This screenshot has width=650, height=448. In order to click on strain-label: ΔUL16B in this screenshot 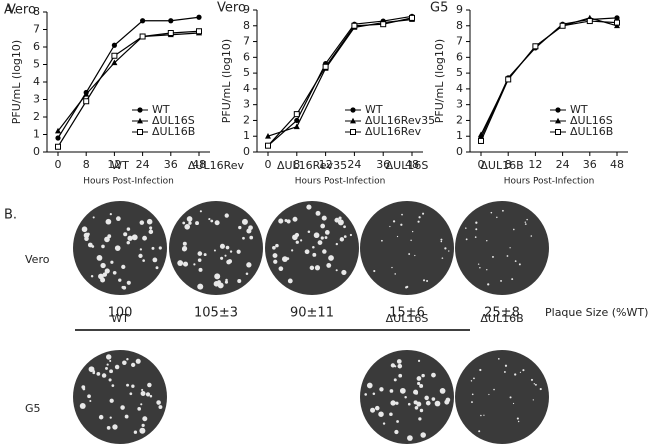, I will do `click(501, 318)`.